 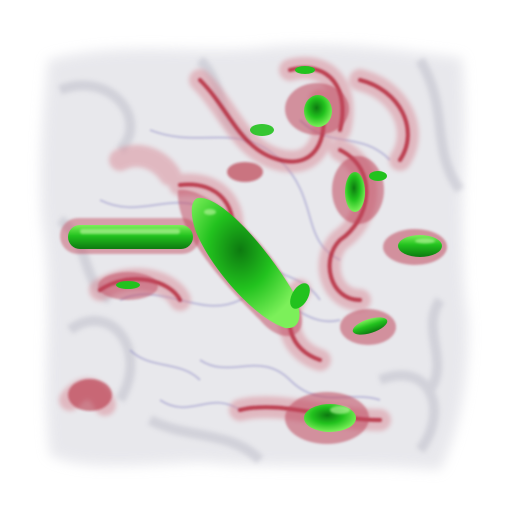 What do you see at coordinates (420, 246) in the screenshot?
I see `green-core-right-tube` at bounding box center [420, 246].